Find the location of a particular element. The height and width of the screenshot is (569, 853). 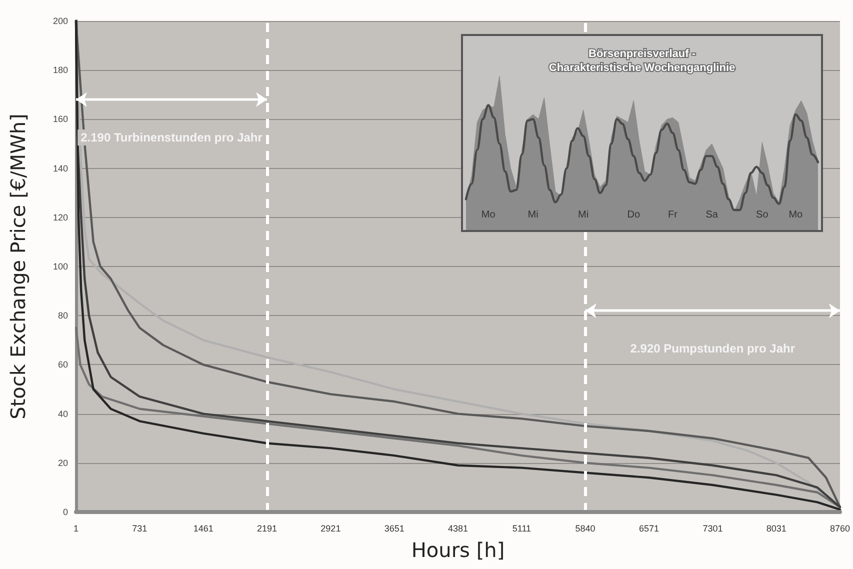

x-axis-title: Hours [h] is located at coordinates (458, 550).